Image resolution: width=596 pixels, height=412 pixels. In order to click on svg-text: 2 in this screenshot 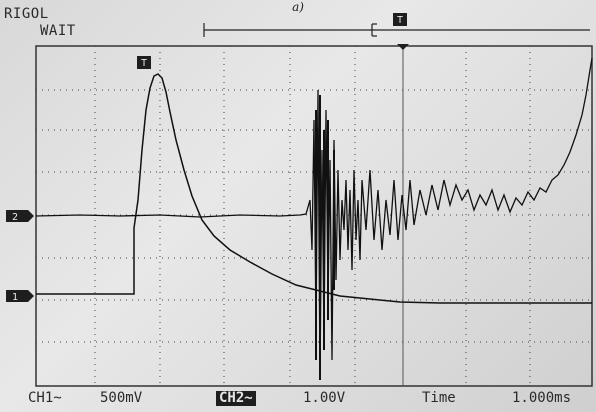, I will do `click(15, 217)`.